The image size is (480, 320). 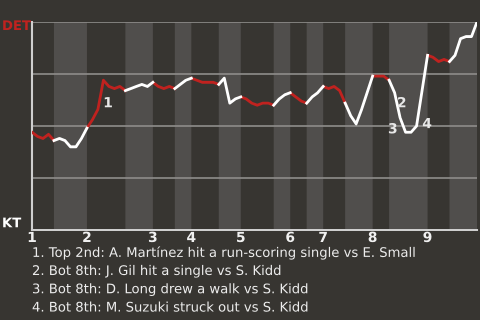 What do you see at coordinates (32, 237) in the screenshot?
I see `x-tick-label: 1` at bounding box center [32, 237].